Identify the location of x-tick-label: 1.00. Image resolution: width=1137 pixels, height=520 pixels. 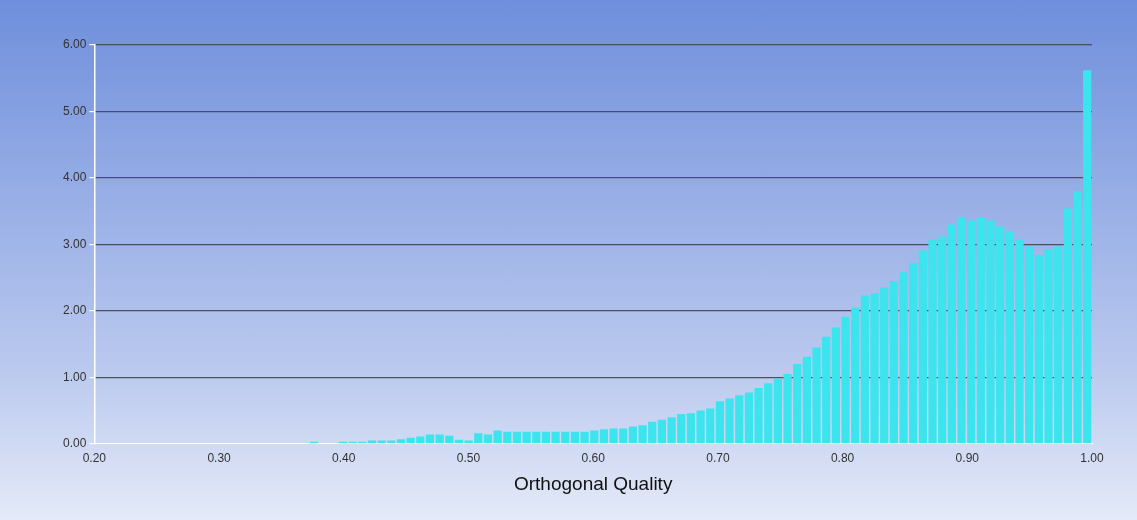
(1092, 458).